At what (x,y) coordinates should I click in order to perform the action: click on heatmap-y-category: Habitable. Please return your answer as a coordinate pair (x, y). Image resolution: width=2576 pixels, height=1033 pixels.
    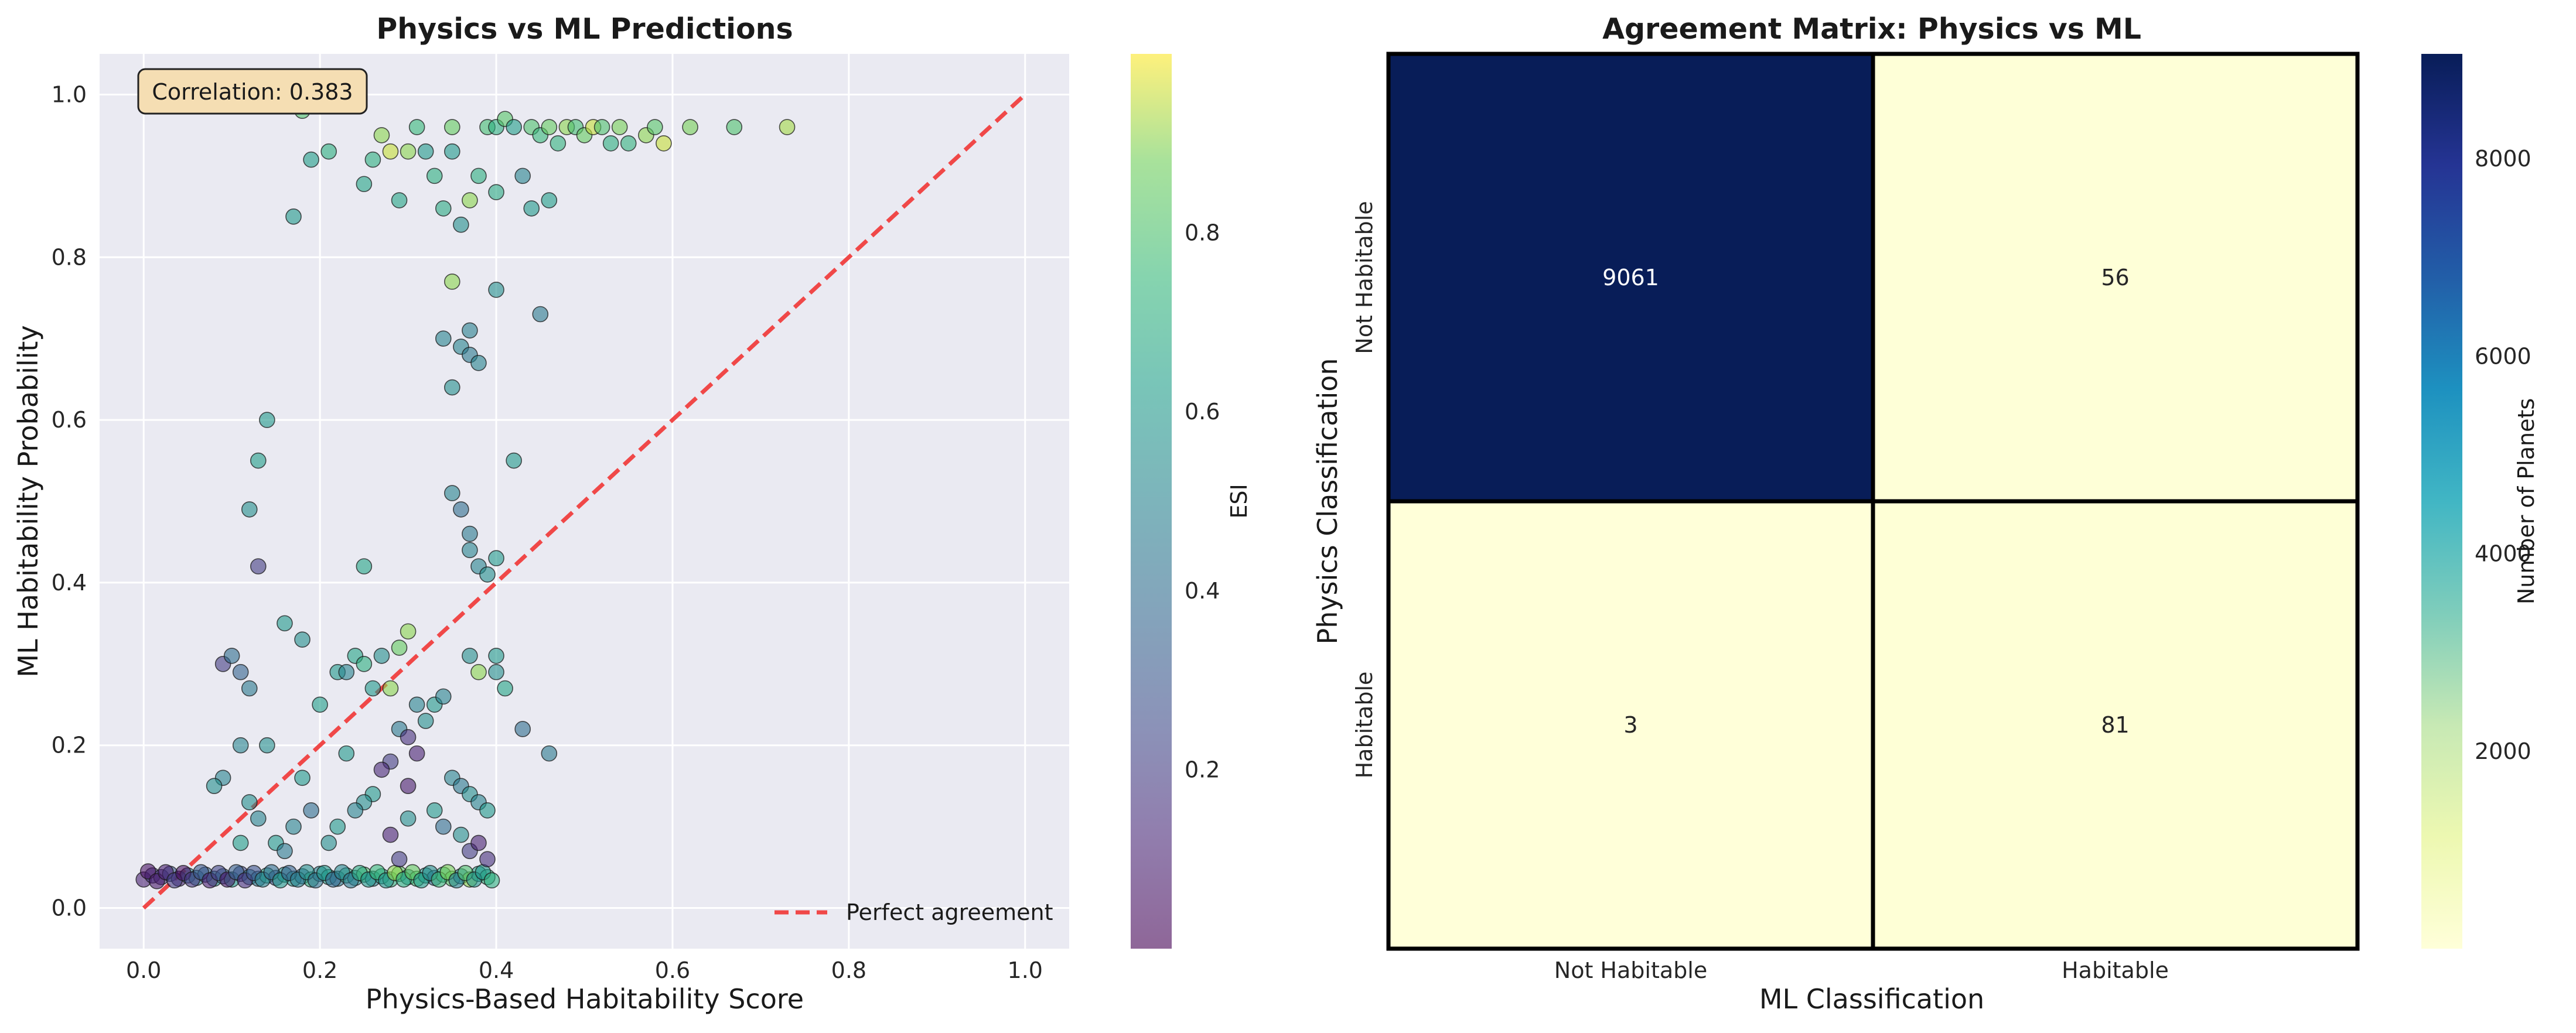
    Looking at the image, I should click on (1364, 725).